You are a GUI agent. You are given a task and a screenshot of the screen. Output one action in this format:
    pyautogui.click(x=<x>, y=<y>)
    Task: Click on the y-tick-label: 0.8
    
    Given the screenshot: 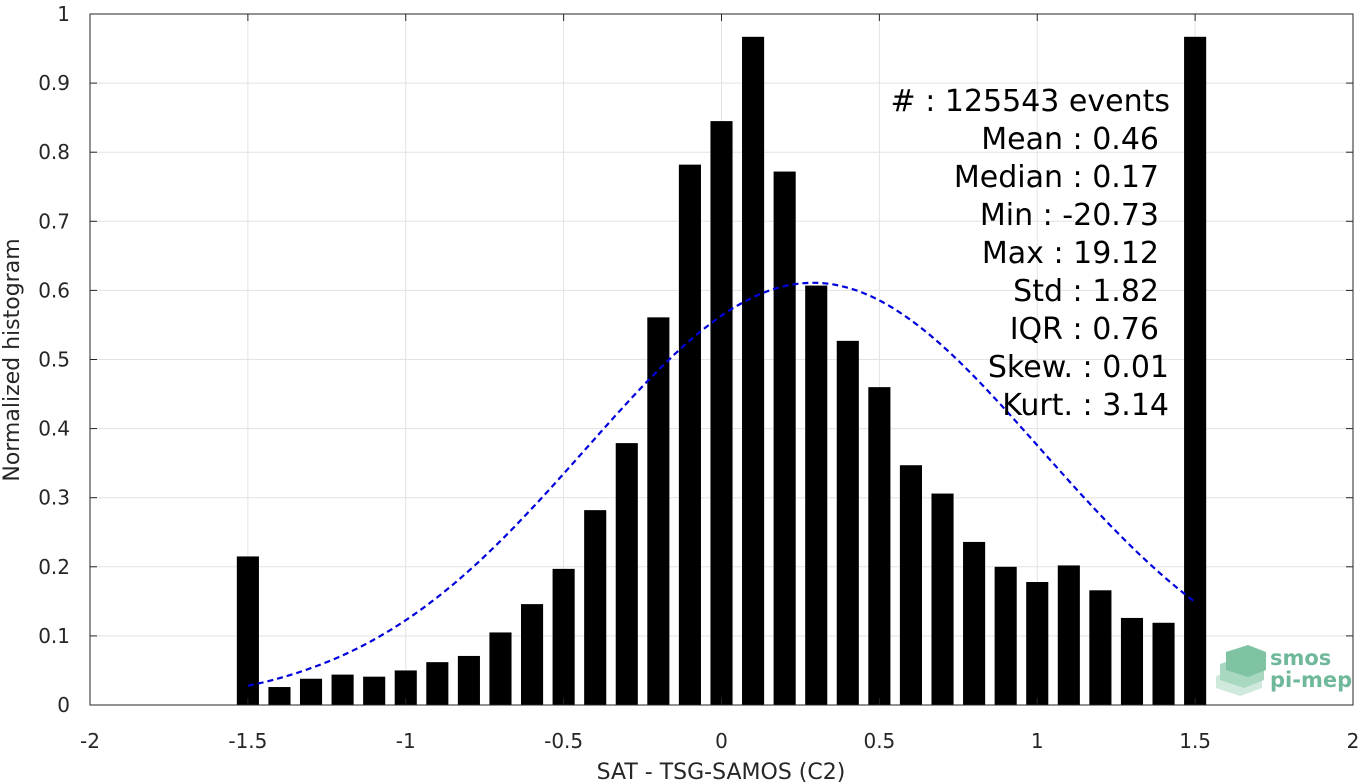 What is the action you would take?
    pyautogui.click(x=54, y=152)
    